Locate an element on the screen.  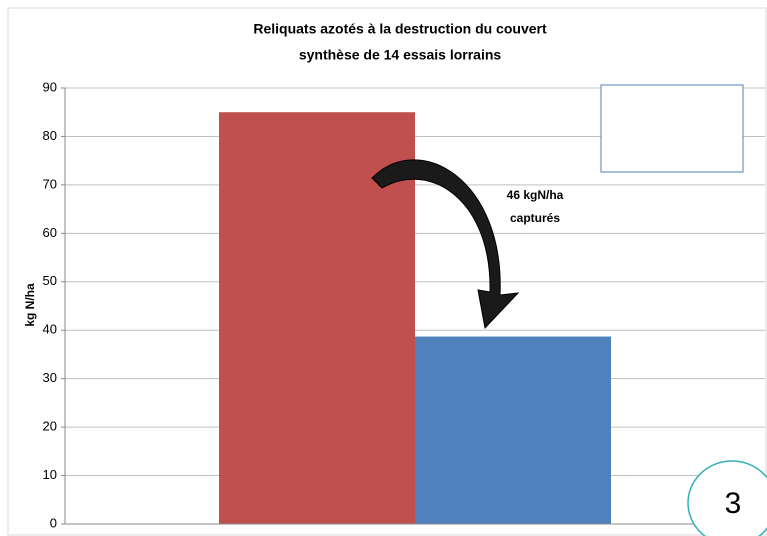
y-tick-label: 0 is located at coordinates (53, 522).